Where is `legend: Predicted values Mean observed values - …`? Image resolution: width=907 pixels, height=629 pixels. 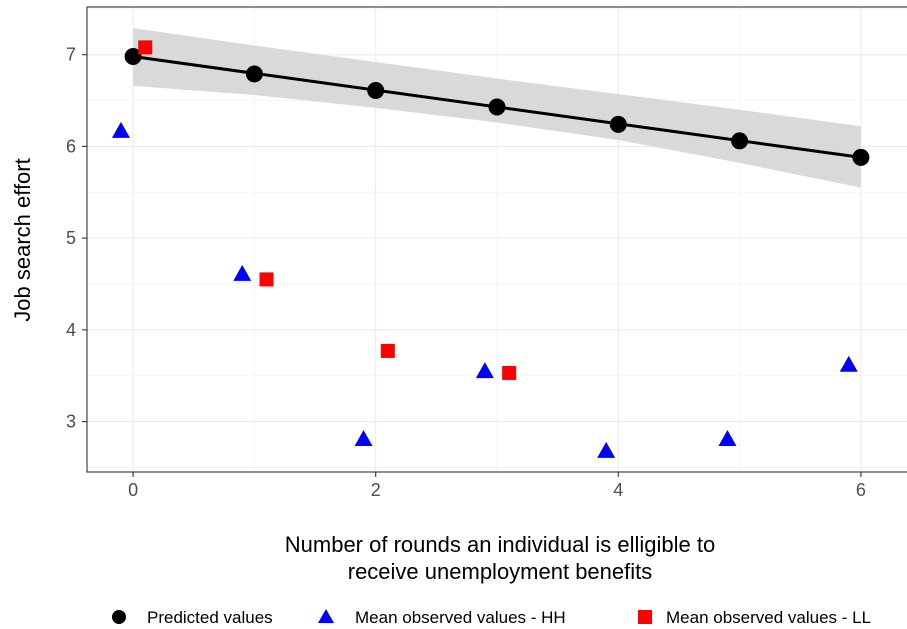
legend: Predicted values Mean observed values - … is located at coordinates (491, 617).